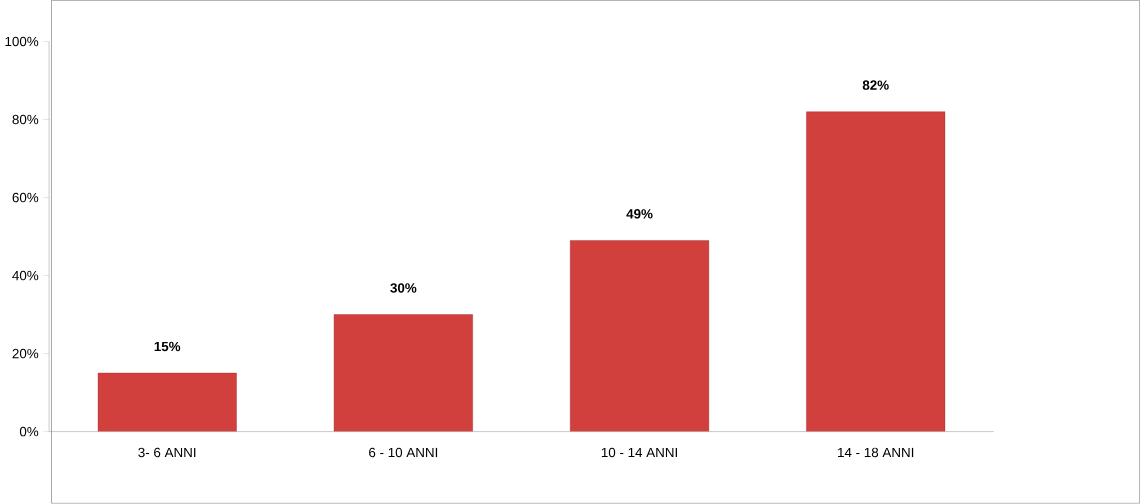 The height and width of the screenshot is (504, 1140). What do you see at coordinates (25, 275) in the screenshot?
I see `y-tick-label: 40%` at bounding box center [25, 275].